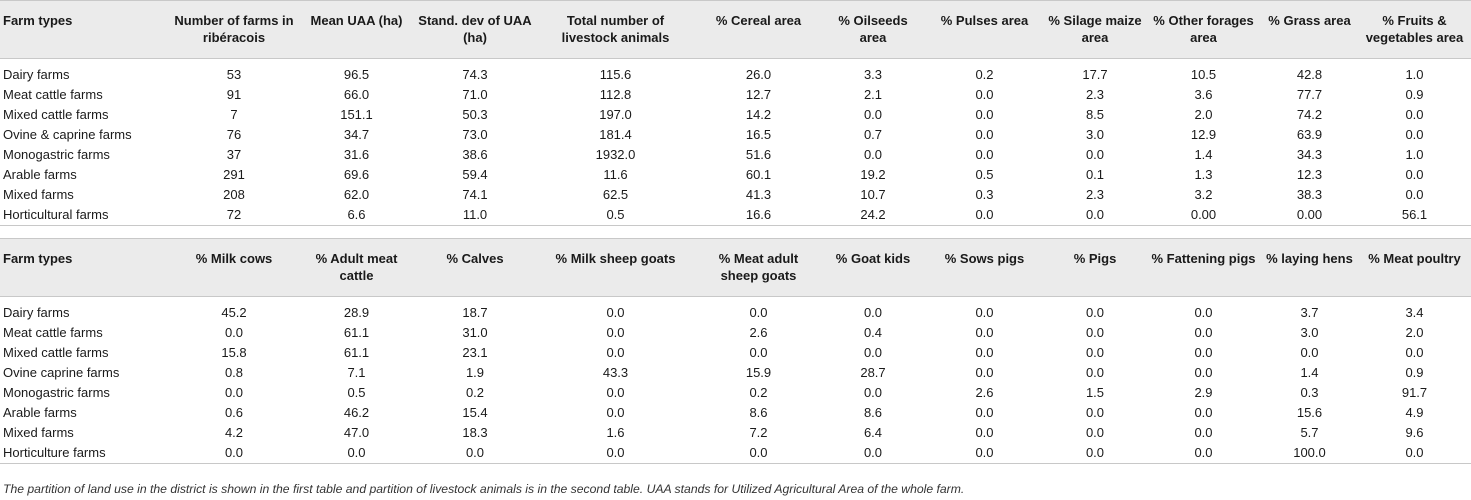 This screenshot has width=1471, height=500. What do you see at coordinates (1414, 215) in the screenshot?
I see `table-cell: 56.1` at bounding box center [1414, 215].